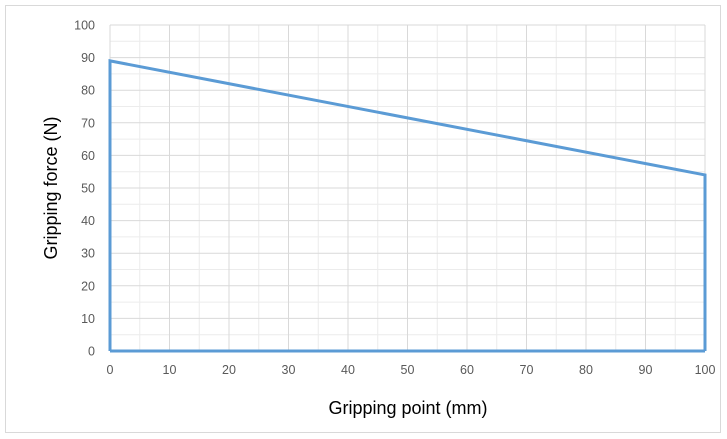 The width and height of the screenshot is (727, 439). I want to click on y-tick-label: 80, so click(88, 91).